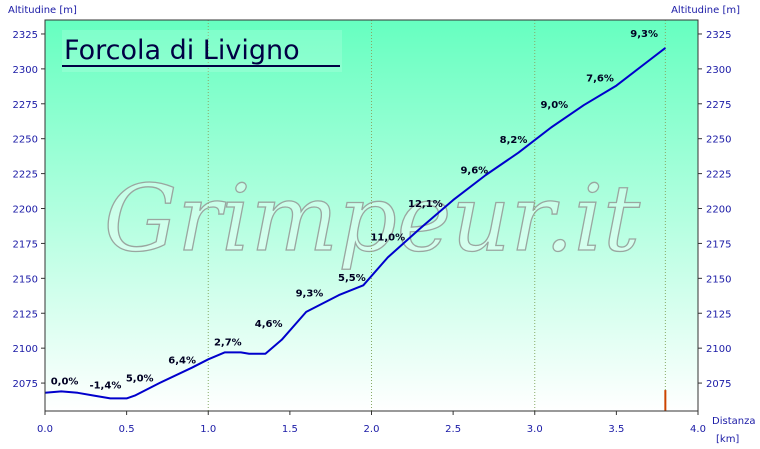 This screenshot has width=760, height=449. Describe the element at coordinates (290, 429) in the screenshot. I see `x-tick-label: 1.5` at that location.